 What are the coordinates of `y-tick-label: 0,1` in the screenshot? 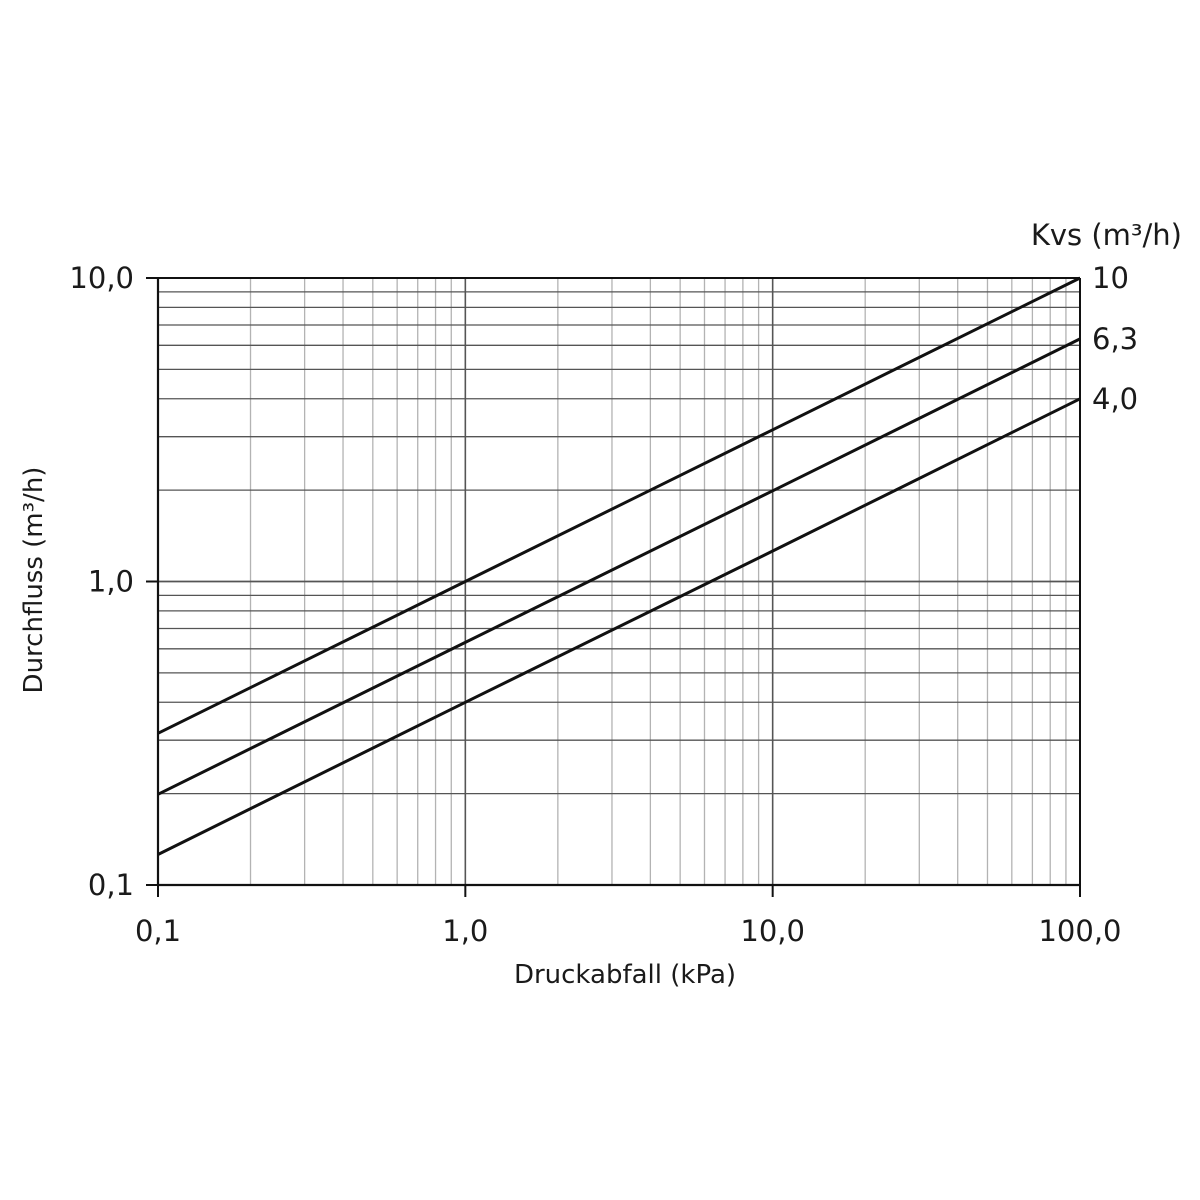 It's located at (111, 885).